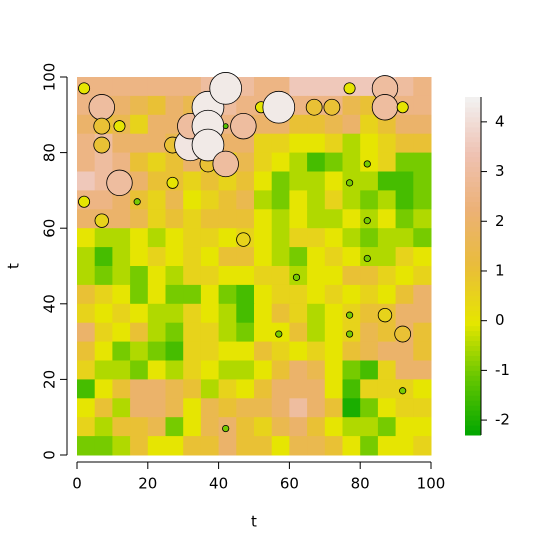 Image resolution: width=553 pixels, height=556 pixels. What do you see at coordinates (218, 484) in the screenshot?
I see `x-tick-label: 40` at bounding box center [218, 484].